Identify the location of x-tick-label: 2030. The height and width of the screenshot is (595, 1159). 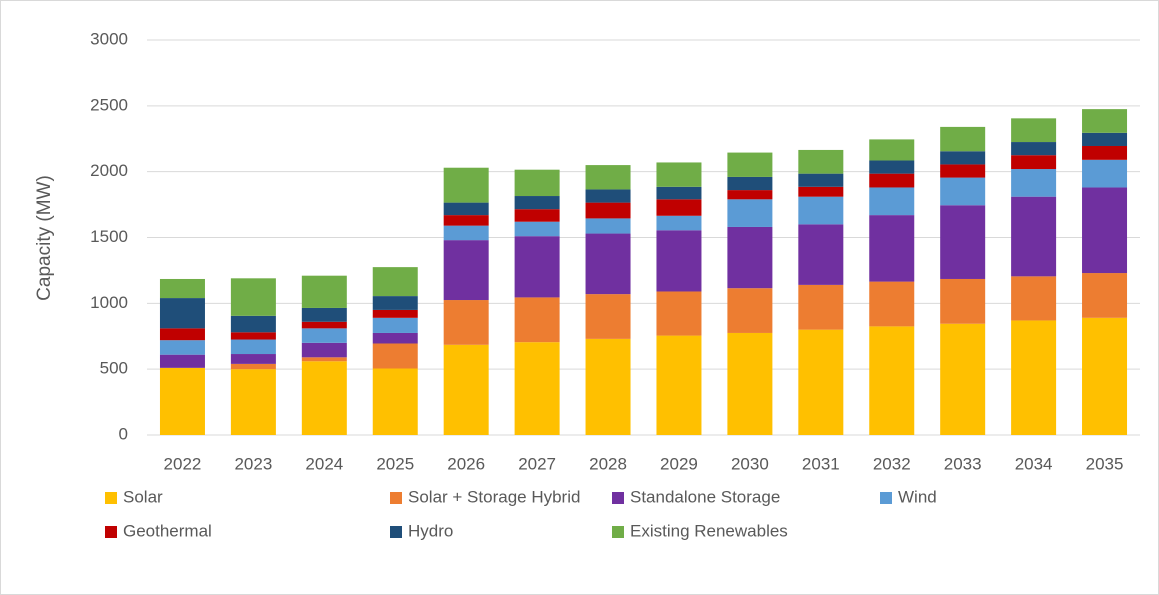
(750, 463).